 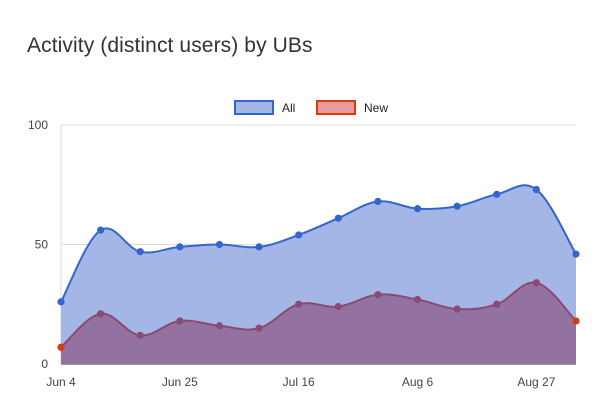 I want to click on chart-title: Activity (distinct users) by UBs, so click(x=170, y=45).